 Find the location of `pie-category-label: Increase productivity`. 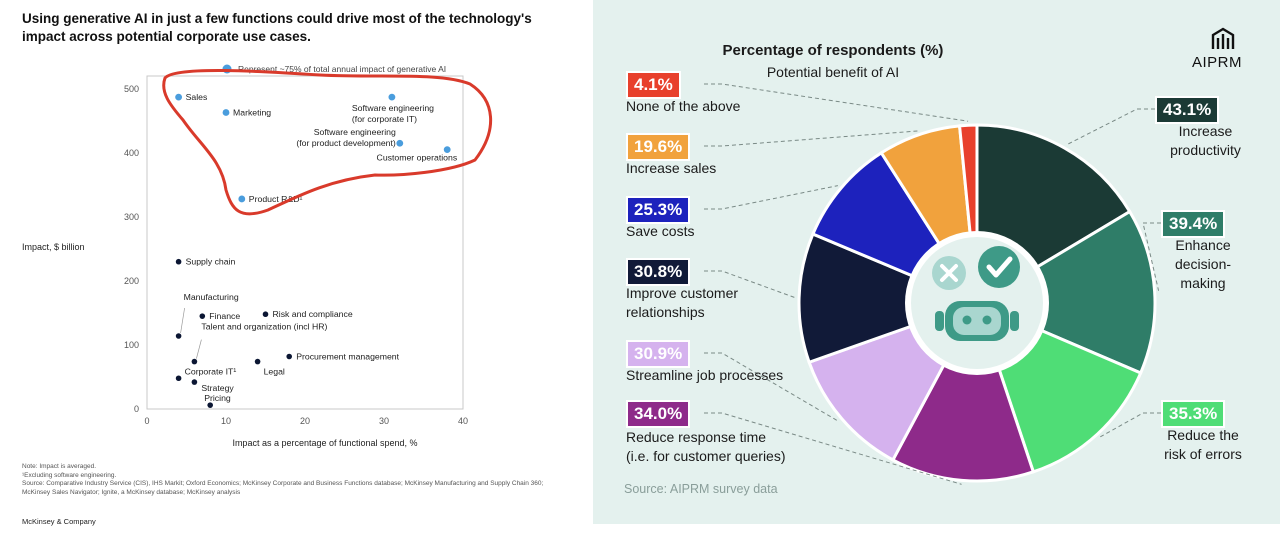

pie-category-label: Increase productivity is located at coordinates (1205, 140).